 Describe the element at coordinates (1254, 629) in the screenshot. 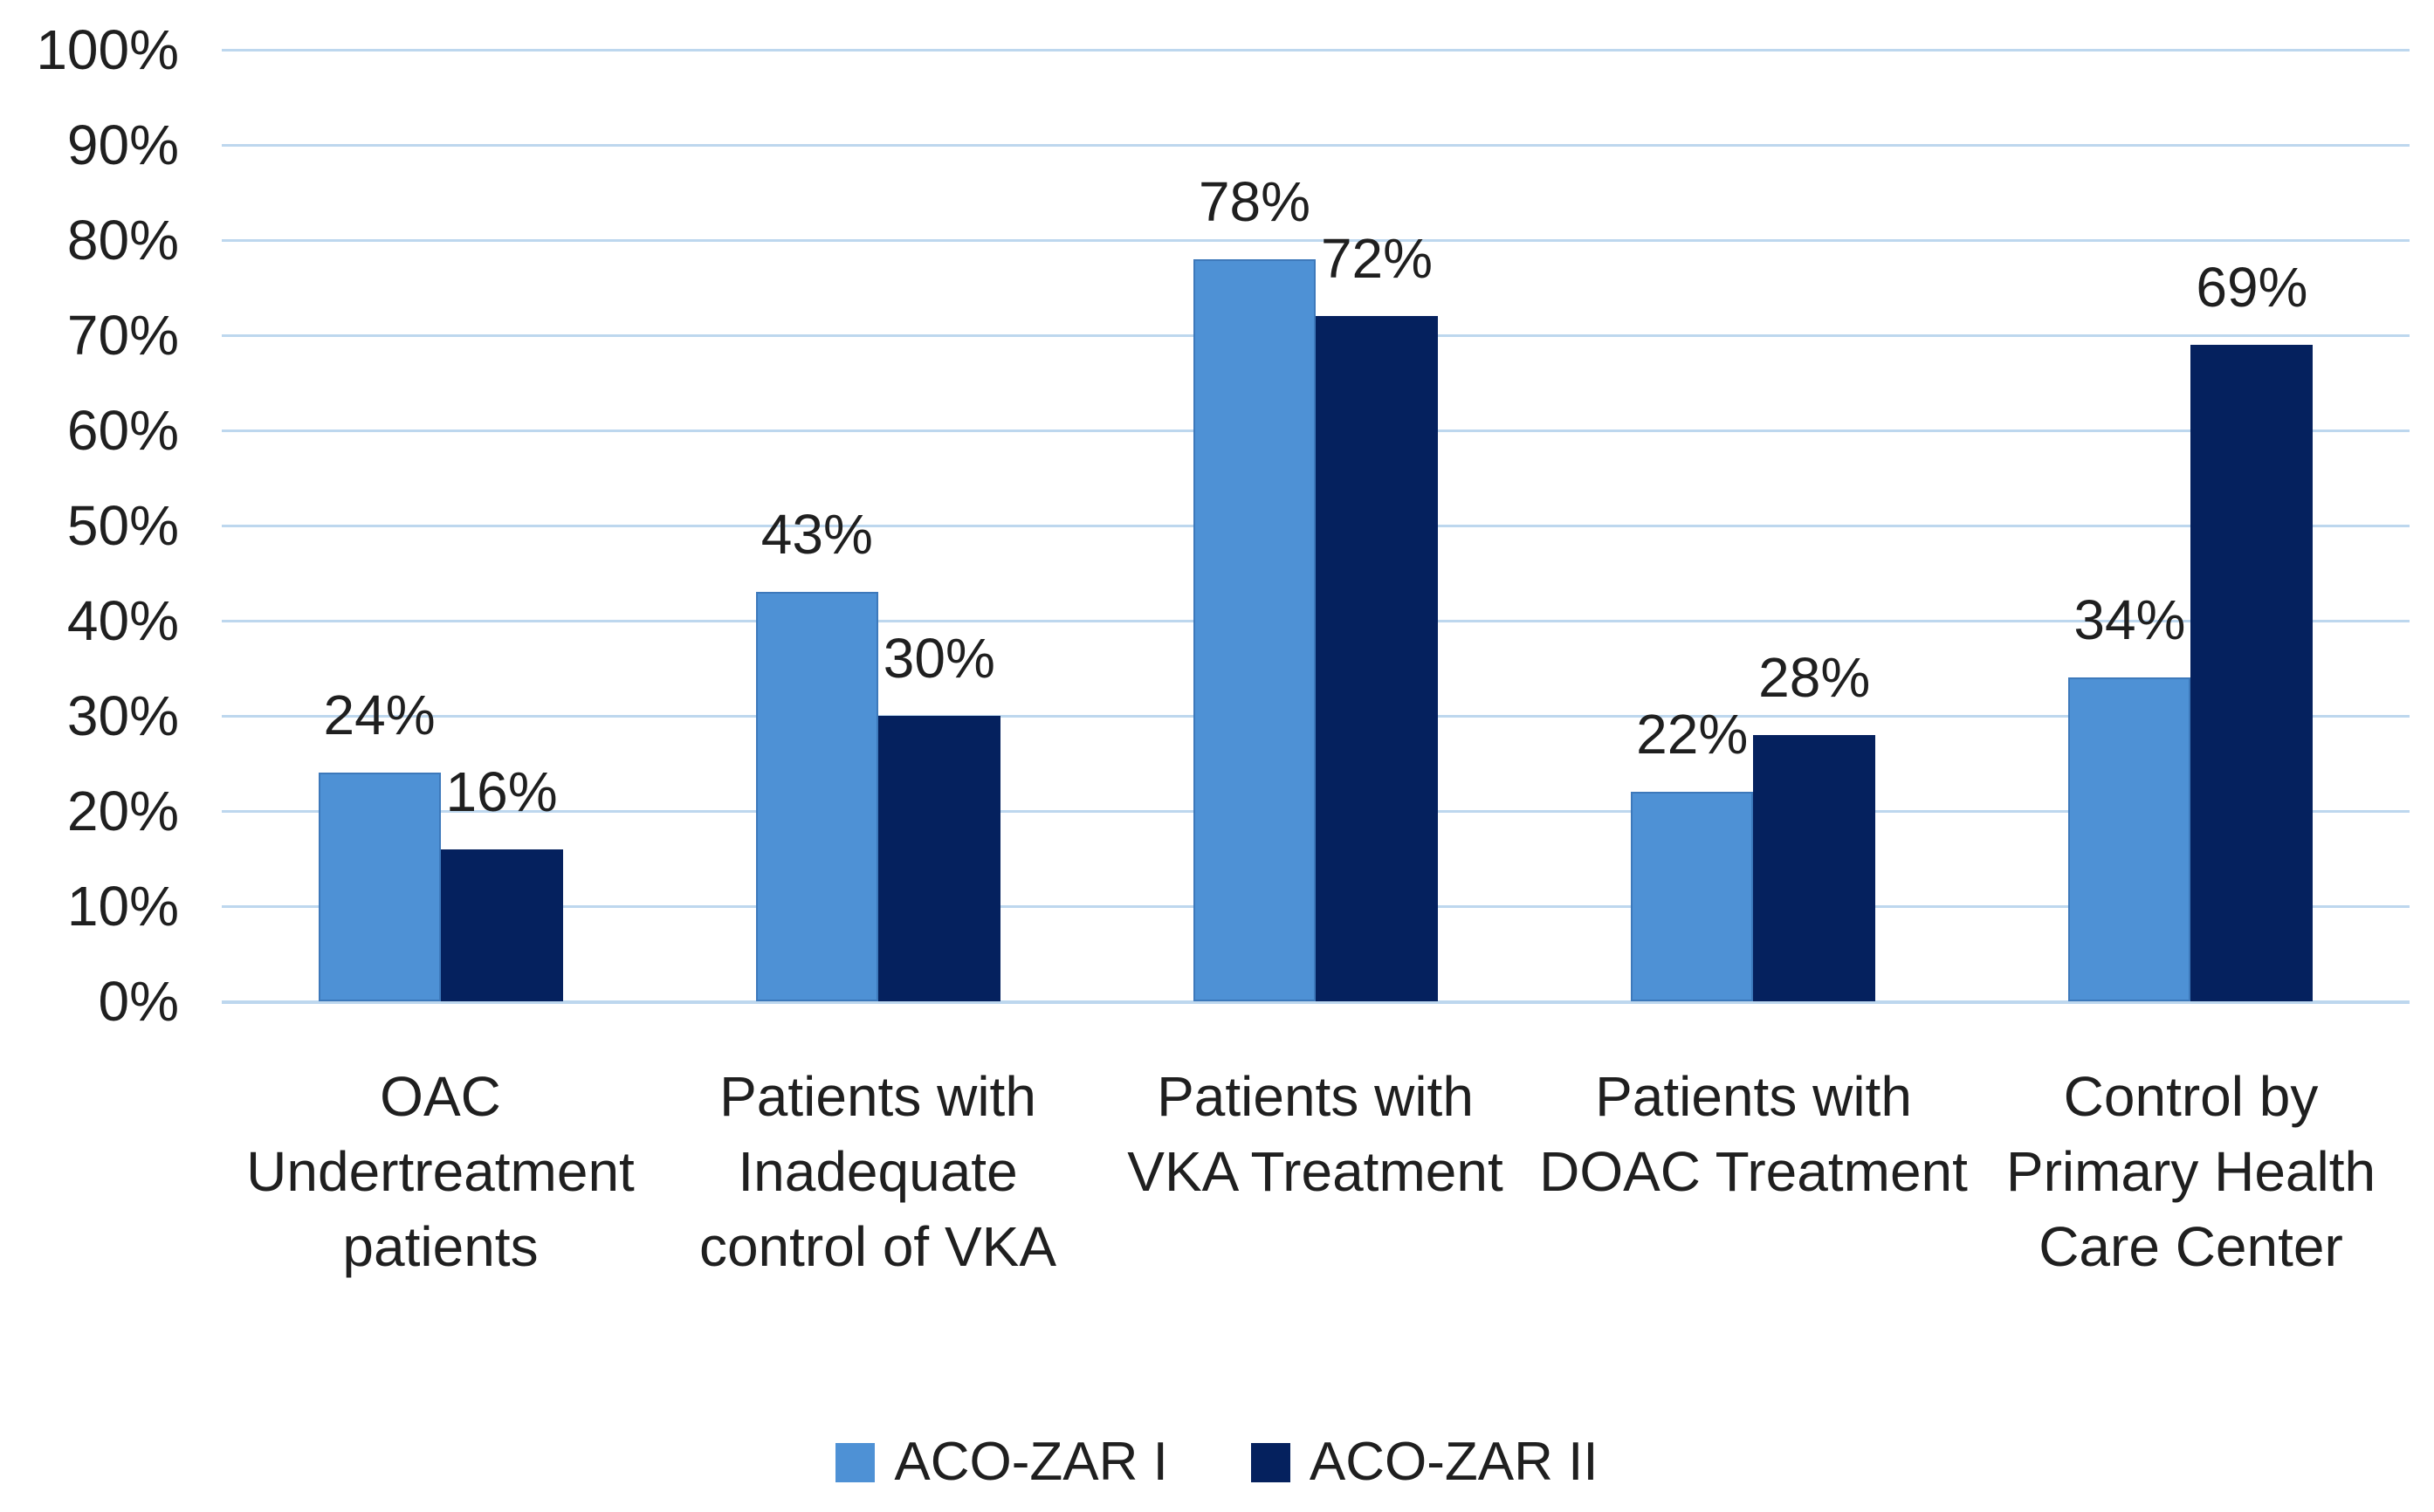

I see `bar-aco-zar-i-cat2` at that location.